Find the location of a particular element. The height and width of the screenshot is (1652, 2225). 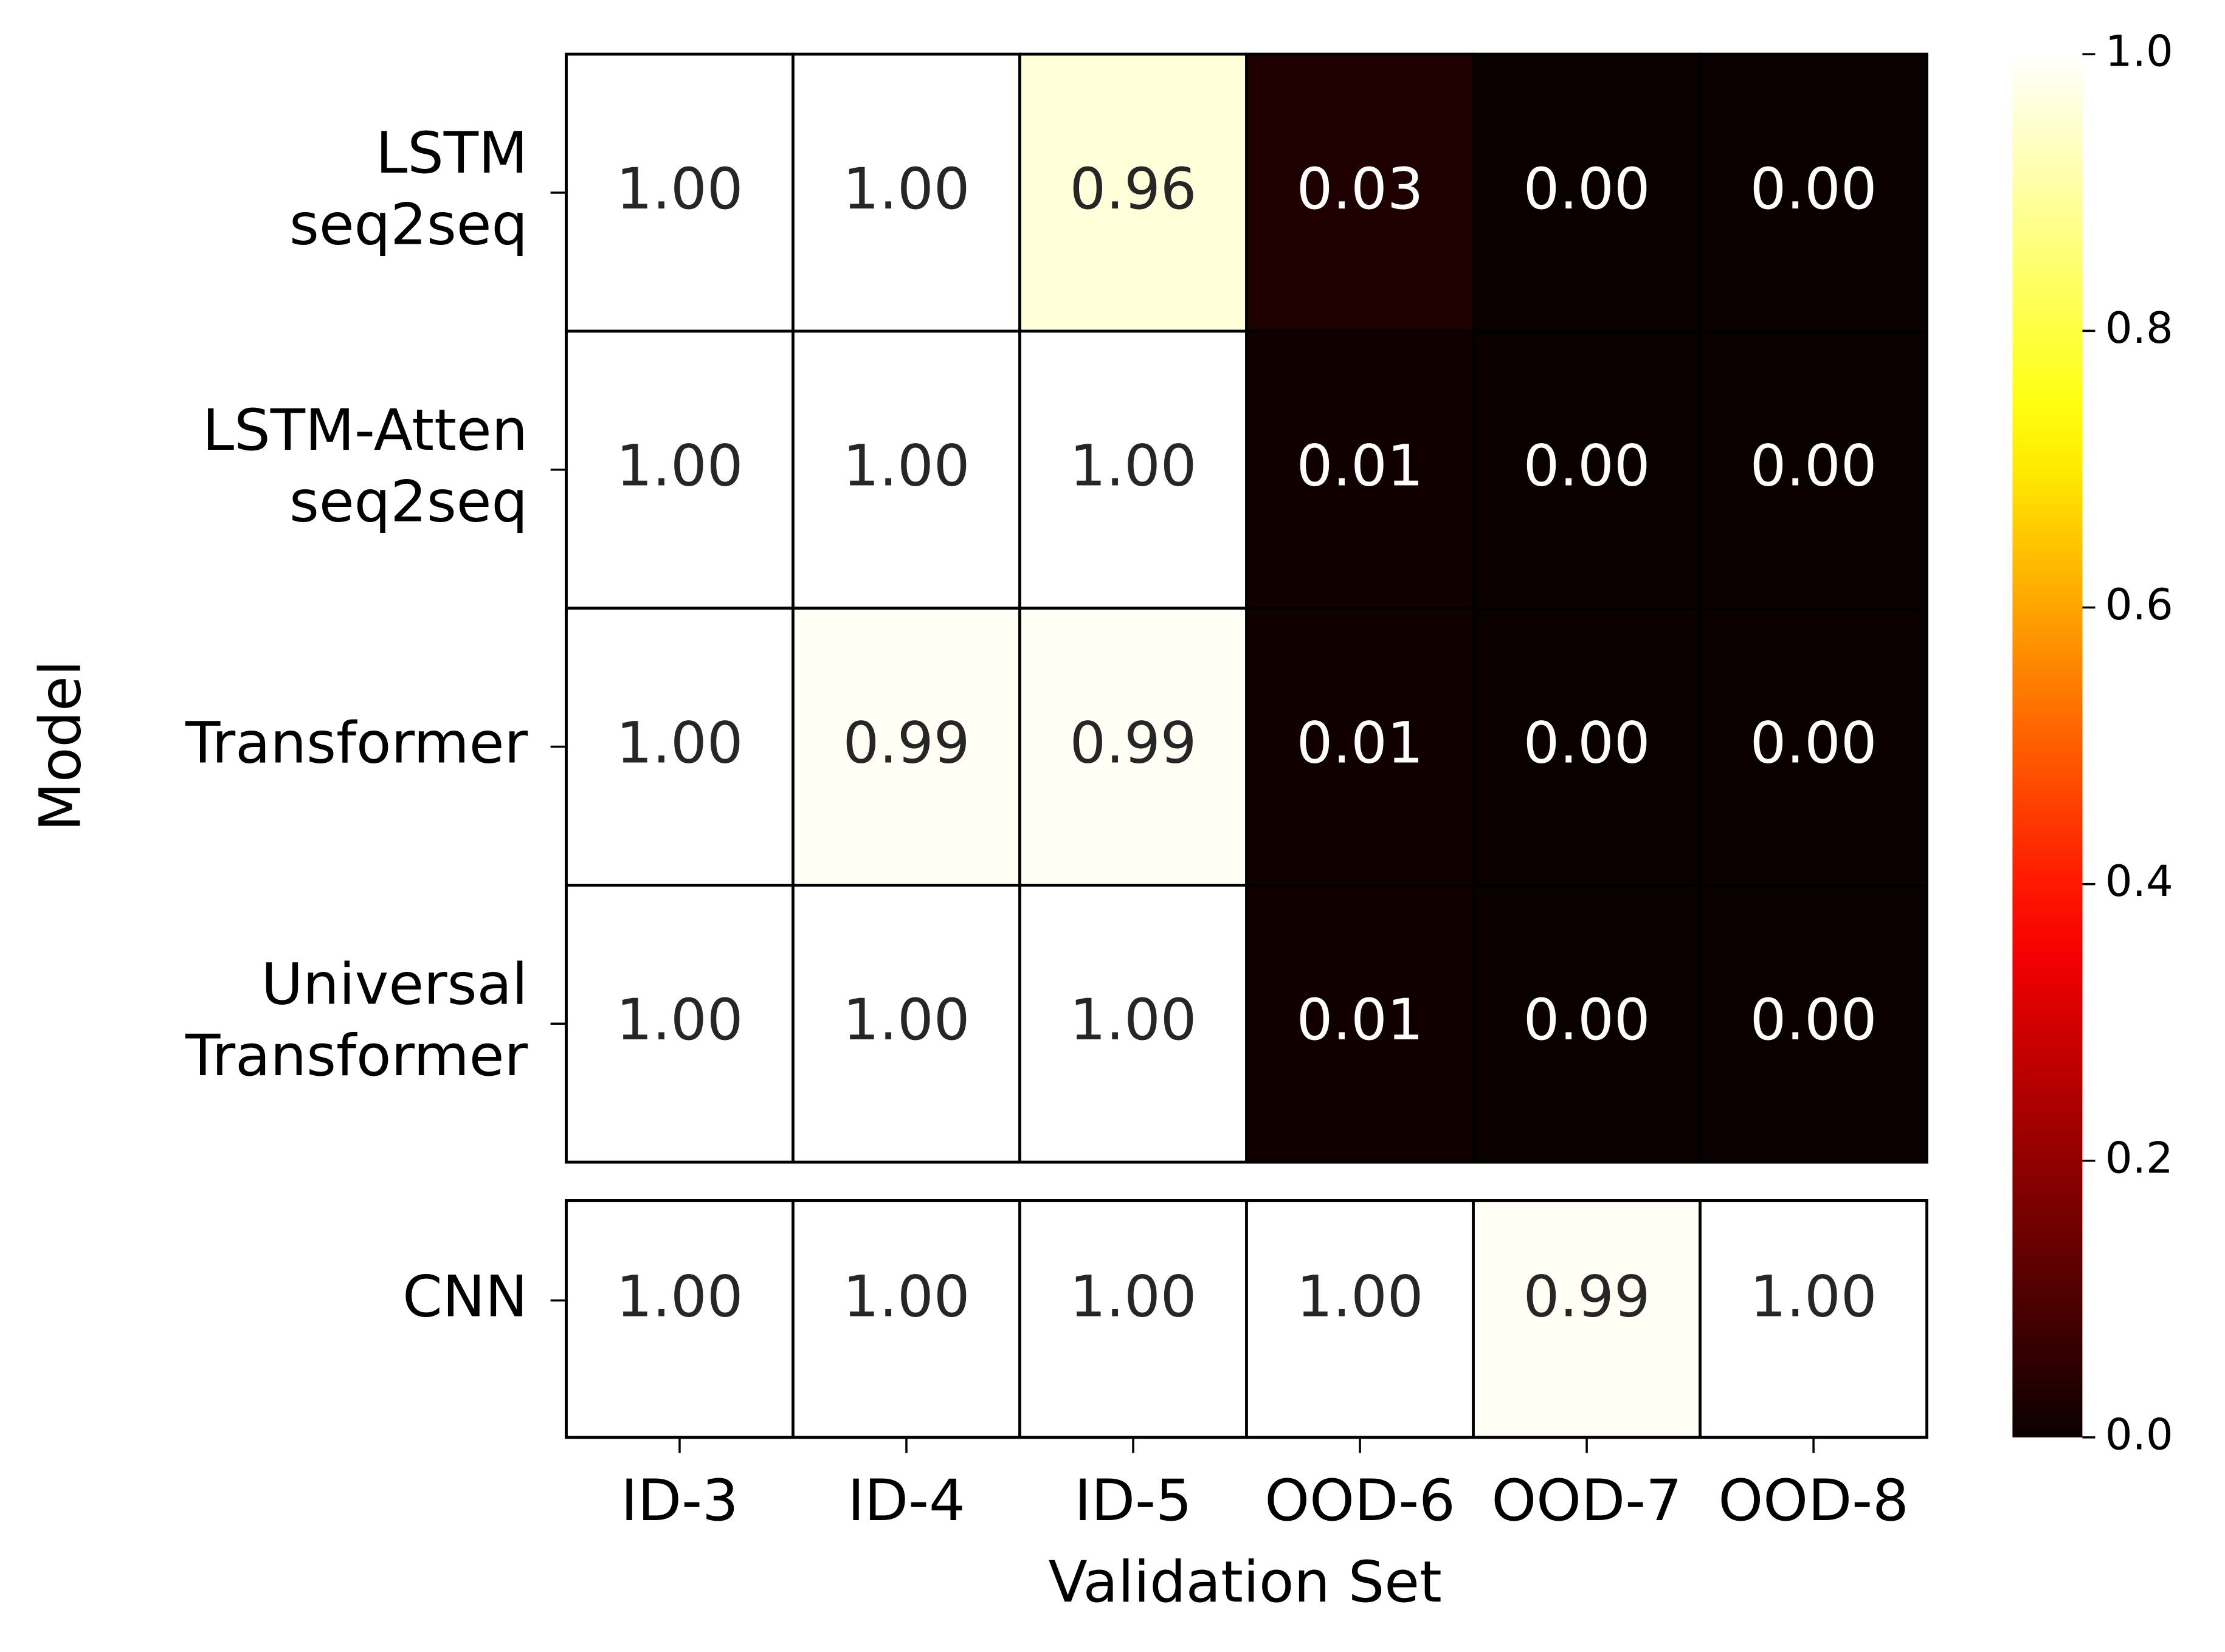

colorbar-tick-label: 0.0 is located at coordinates (2139, 1434).